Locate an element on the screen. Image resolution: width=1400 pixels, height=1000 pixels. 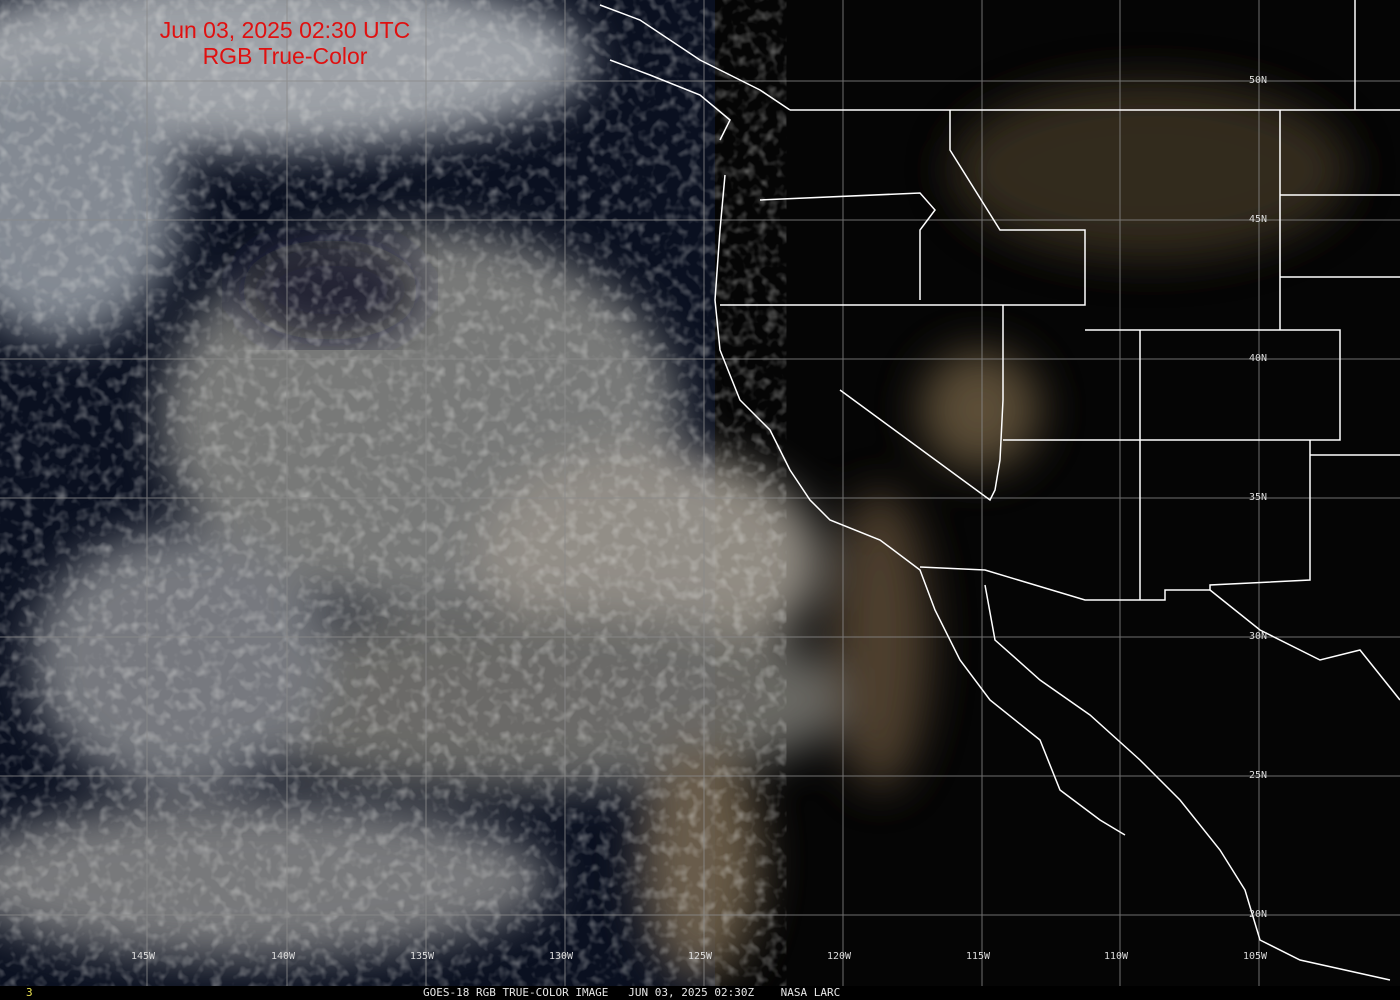
lon-label: 120W is located at coordinates (839, 956).